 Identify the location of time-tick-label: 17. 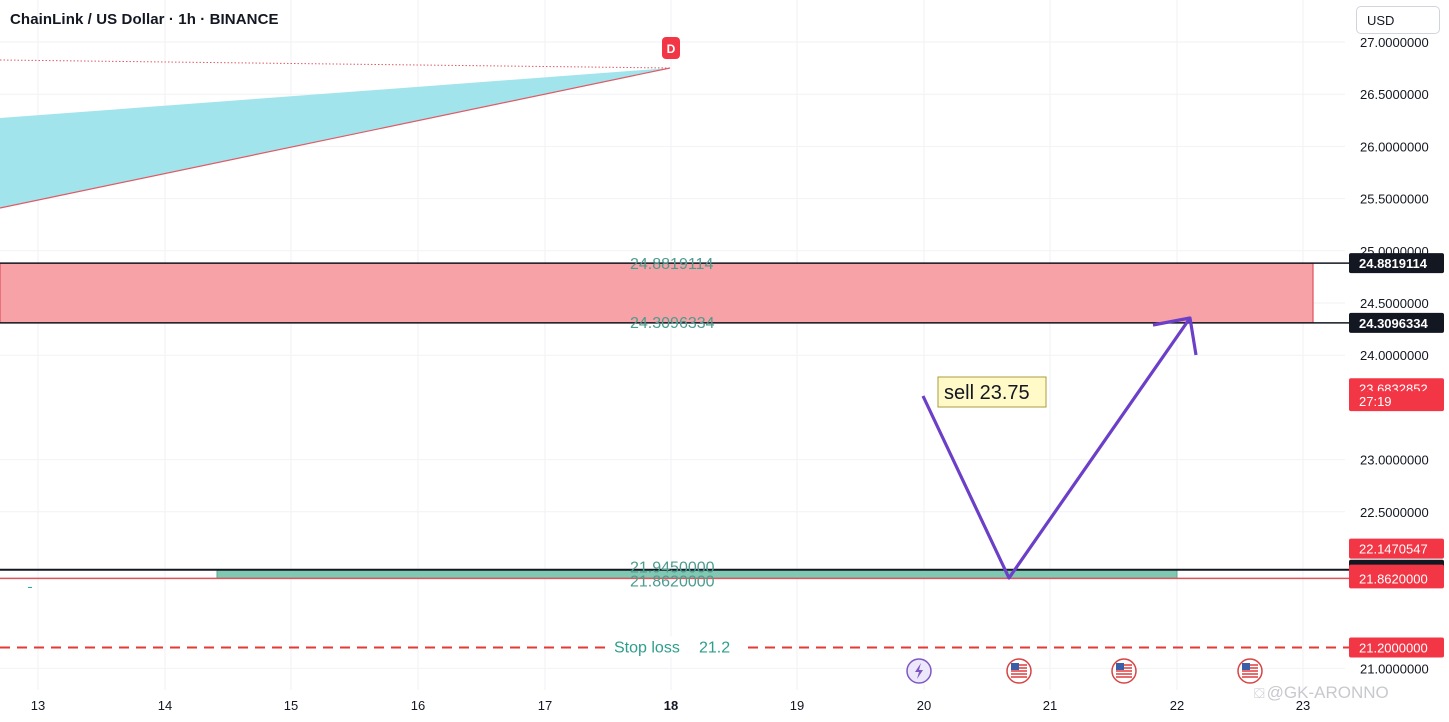
(545, 705).